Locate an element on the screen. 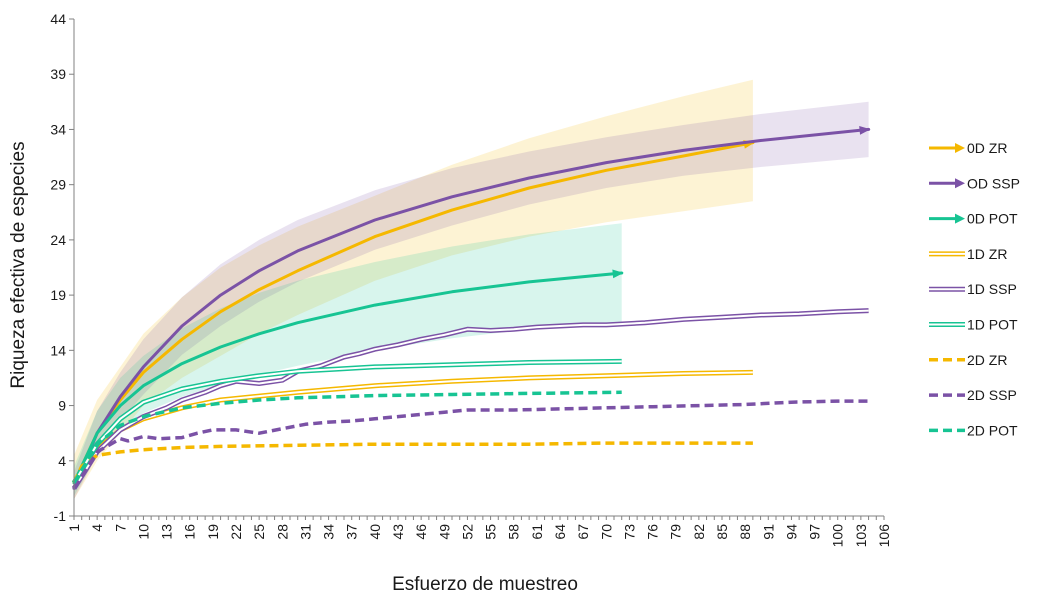  x-tick-label: 67 is located at coordinates (583, 532).